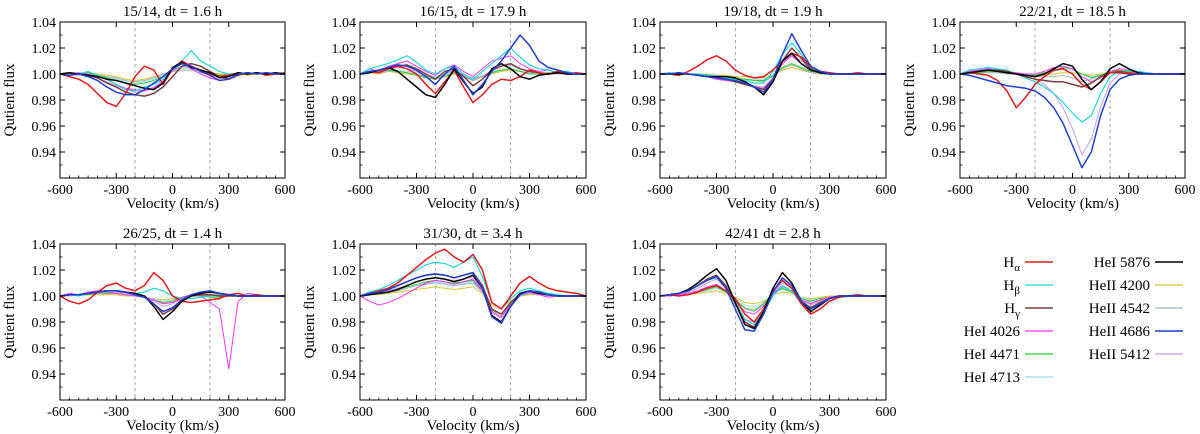  I want to click on series-line-Ha, so click(172, 288).